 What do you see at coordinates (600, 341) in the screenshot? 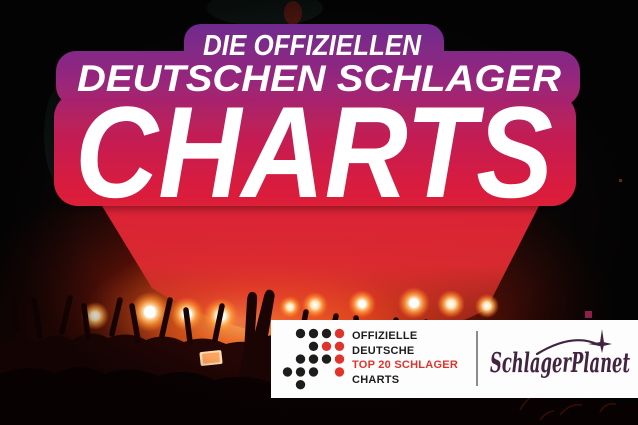
I see `sparkle-star-icon` at bounding box center [600, 341].